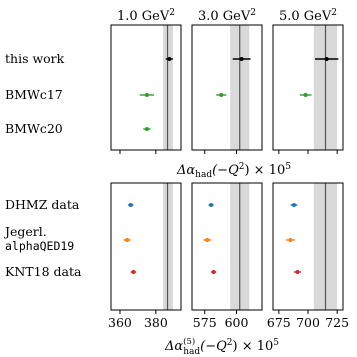  I want to click on bottom-panel-1-marker-knt18-data, so click(133, 272).